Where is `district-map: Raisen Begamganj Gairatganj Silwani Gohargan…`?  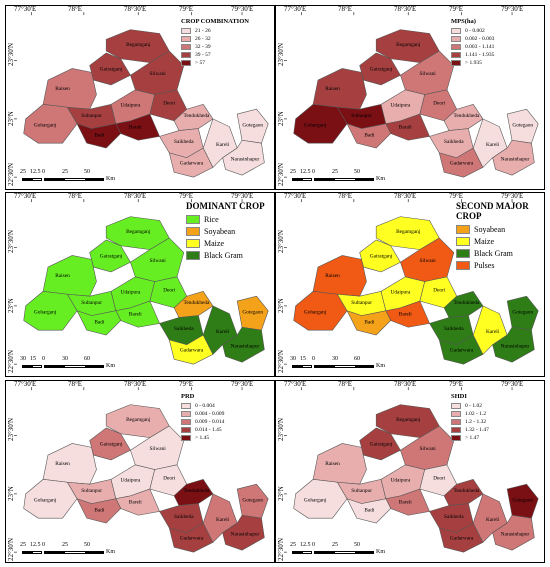
district-map: Raisen Begamganj Gairatganj Silwani Gohargan… is located at coordinates (411, 95).